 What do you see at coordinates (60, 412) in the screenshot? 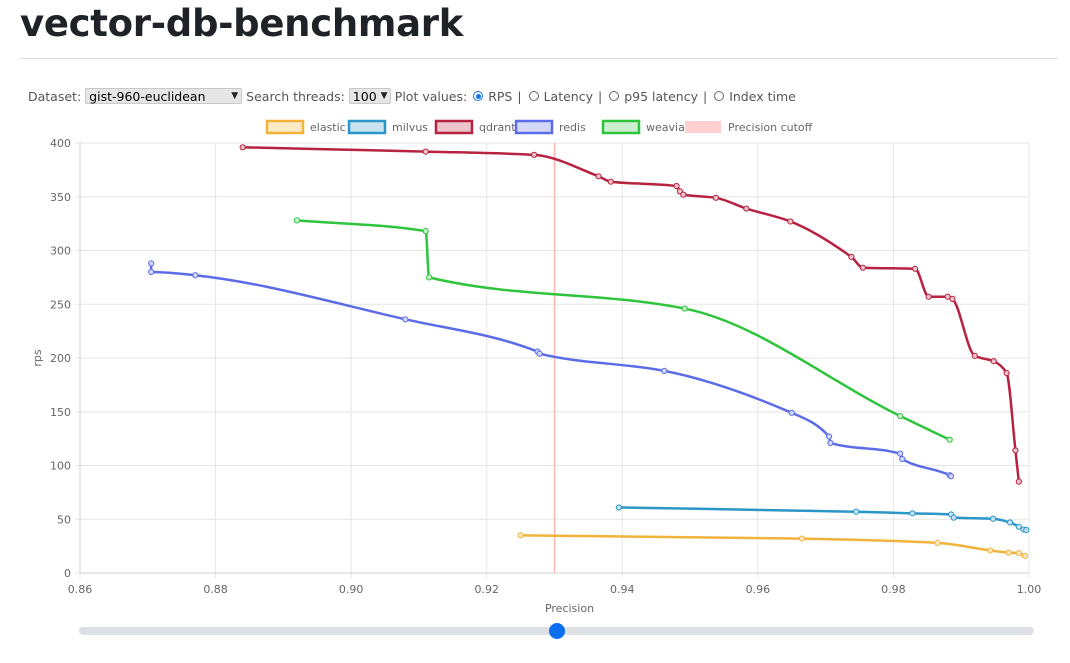
I see `y-tick-label: 150` at bounding box center [60, 412].